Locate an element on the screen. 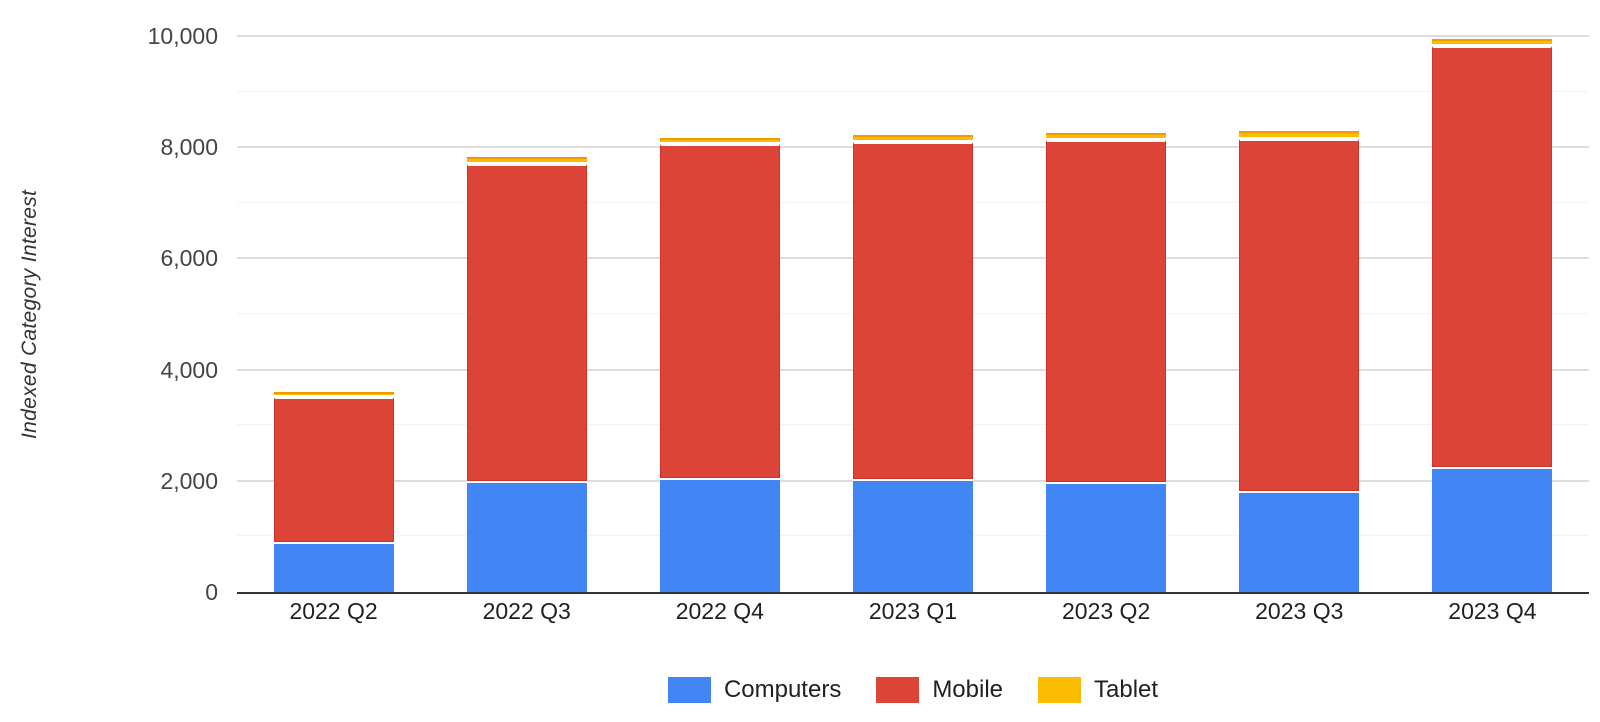  y-tick-label: 2,000 is located at coordinates (189, 480).